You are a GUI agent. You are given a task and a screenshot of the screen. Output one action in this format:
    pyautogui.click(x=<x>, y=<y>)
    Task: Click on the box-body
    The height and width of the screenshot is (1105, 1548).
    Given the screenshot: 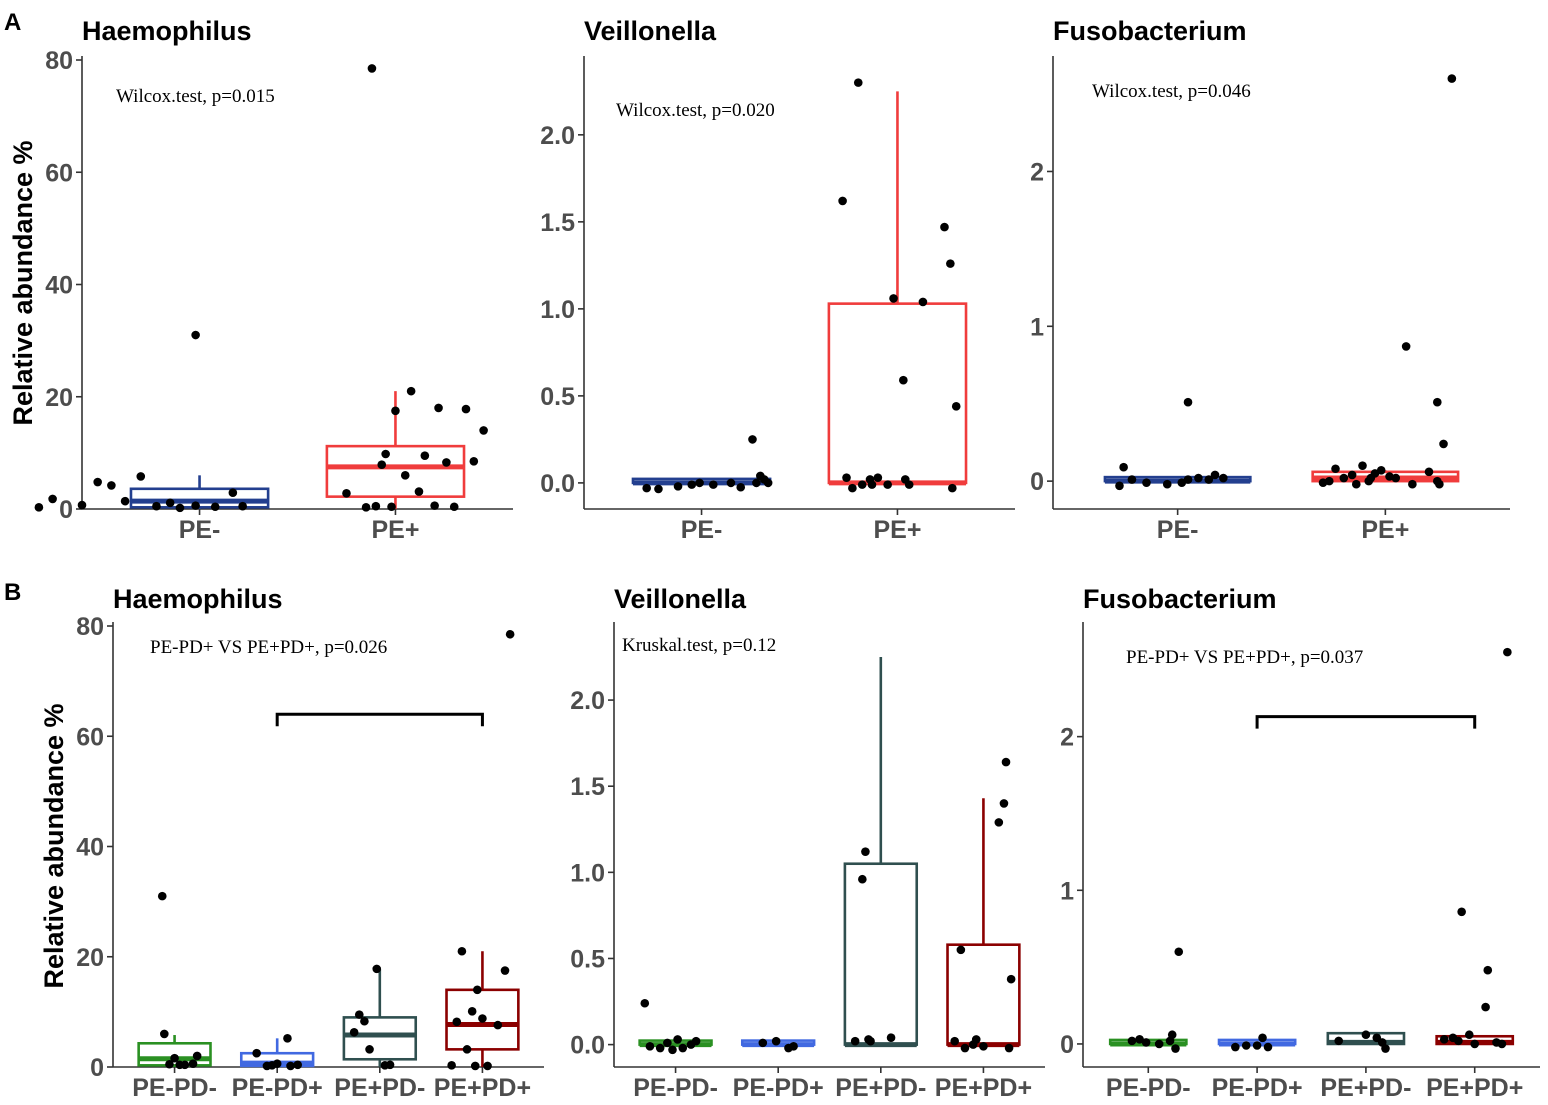 What is the action you would take?
    pyautogui.click(x=380, y=1038)
    